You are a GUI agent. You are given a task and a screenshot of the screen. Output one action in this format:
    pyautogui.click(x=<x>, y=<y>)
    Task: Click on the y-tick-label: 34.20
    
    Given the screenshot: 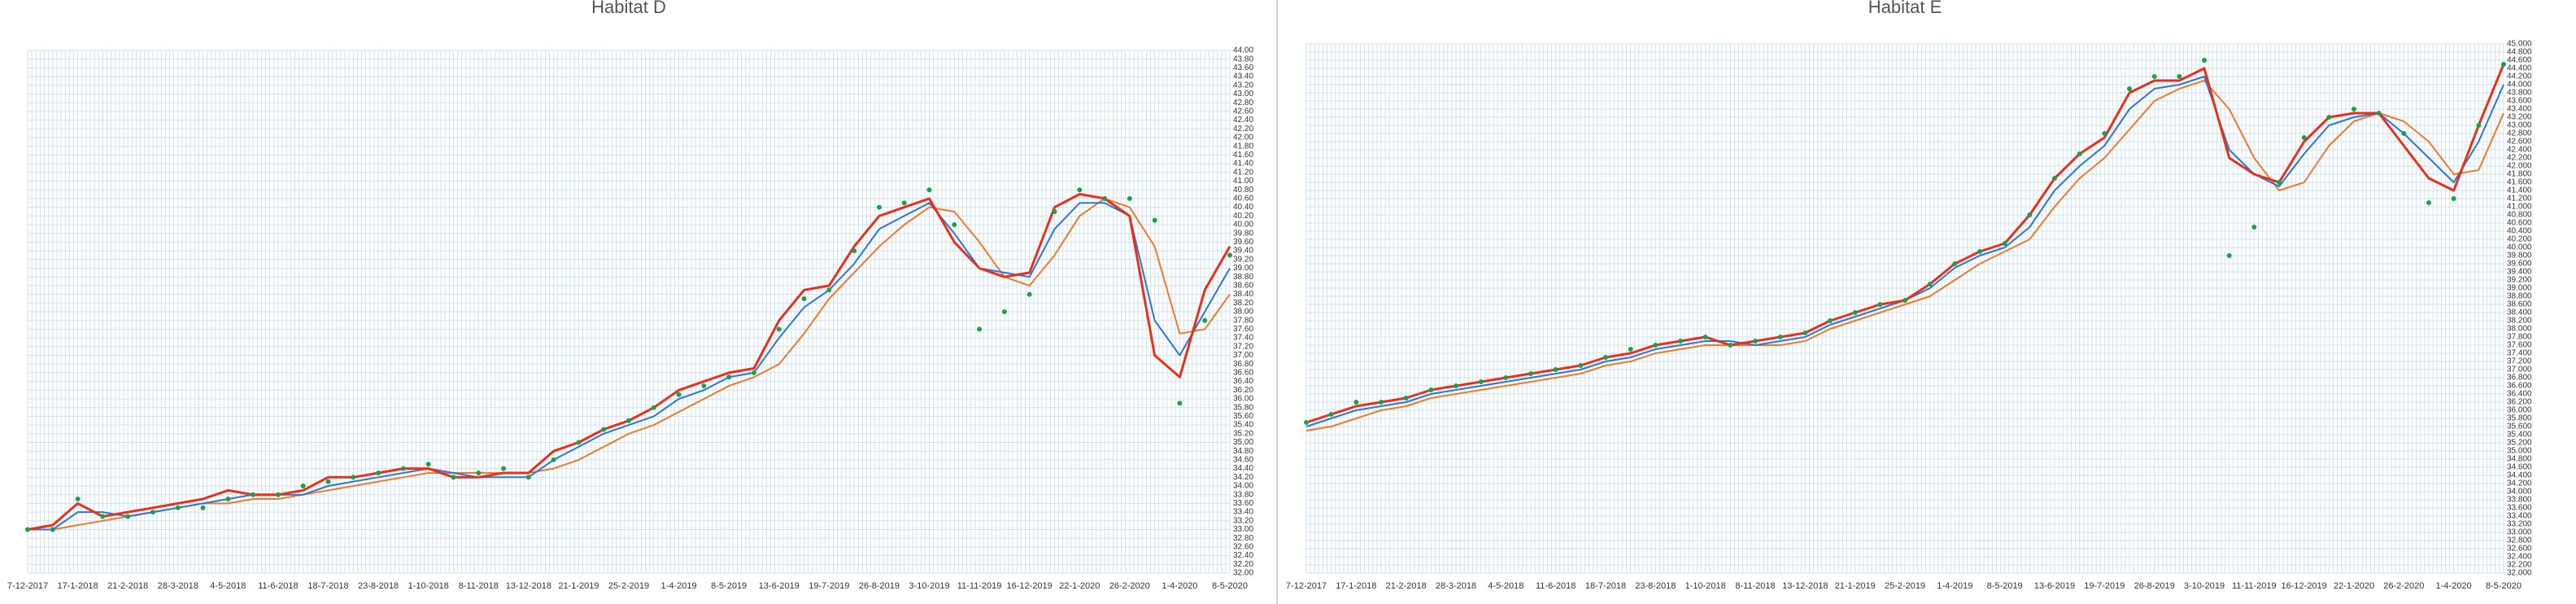 What is the action you would take?
    pyautogui.click(x=1243, y=477)
    